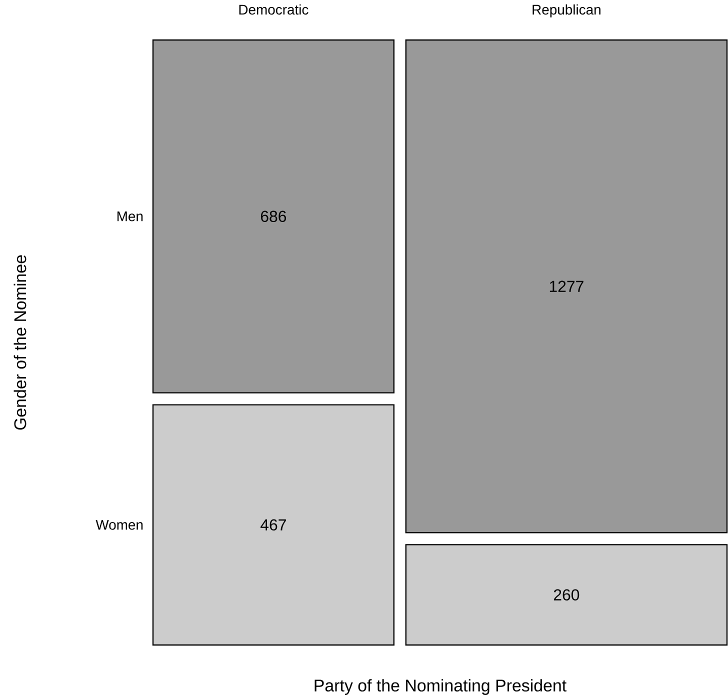 The height and width of the screenshot is (700, 728). I want to click on data-label: 1277, so click(567, 286).